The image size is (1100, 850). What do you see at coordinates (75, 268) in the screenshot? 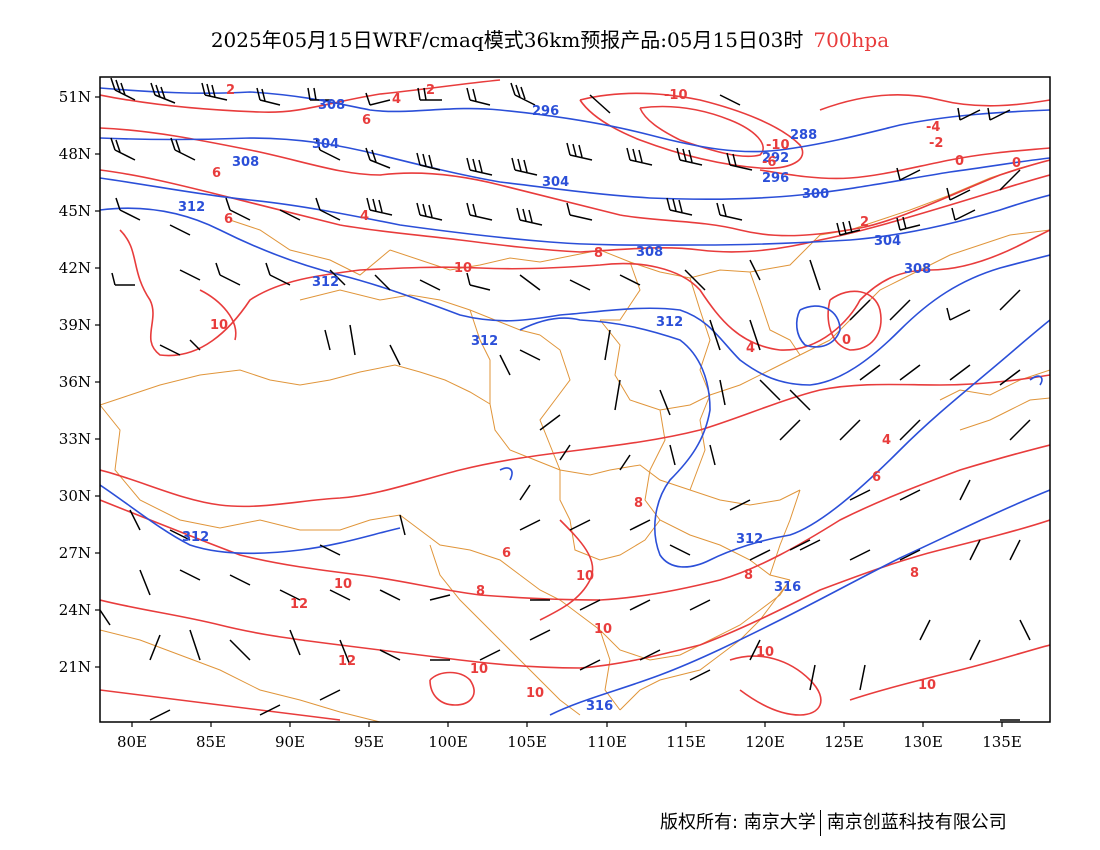
I see `lat-label: 42N` at bounding box center [75, 268].